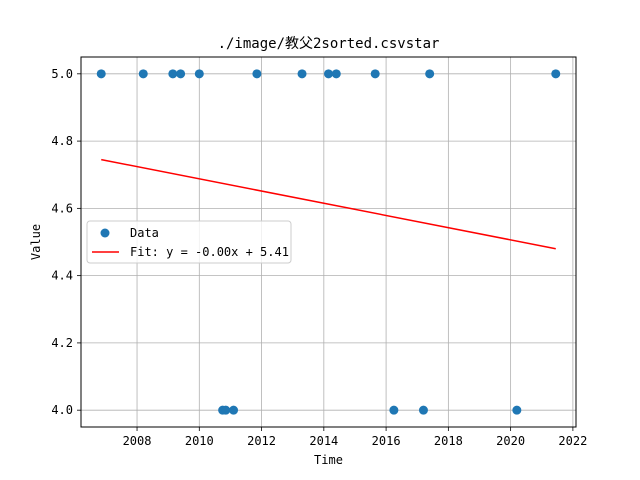 The height and width of the screenshot is (480, 640). What do you see at coordinates (199, 441) in the screenshot?
I see `x-tick-label: 2010` at bounding box center [199, 441].